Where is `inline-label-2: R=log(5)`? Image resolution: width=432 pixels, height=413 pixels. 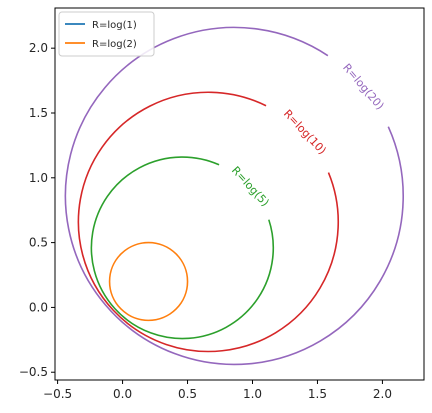 inline-label-2: R=log(5) is located at coordinates (250, 186).